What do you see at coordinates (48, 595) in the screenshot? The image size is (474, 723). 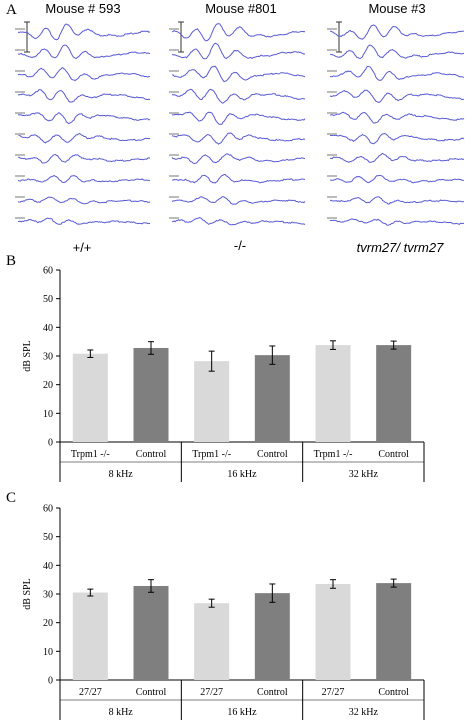 I see `y-tick-label: 30` at bounding box center [48, 595].